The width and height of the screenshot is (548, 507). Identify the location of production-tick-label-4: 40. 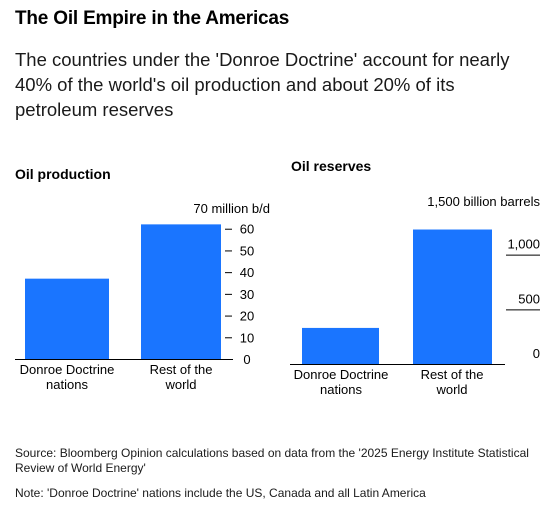
(247, 272).